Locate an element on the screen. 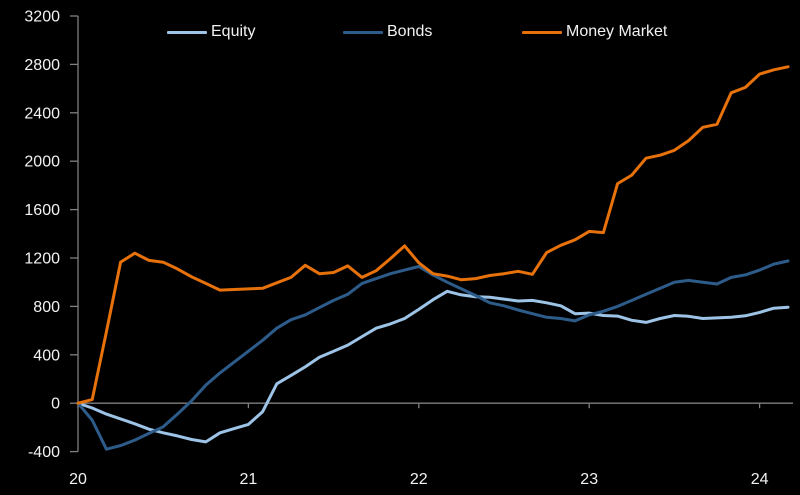 This screenshot has height=495, width=800. x-axis-tick-label: 22 is located at coordinates (419, 479).